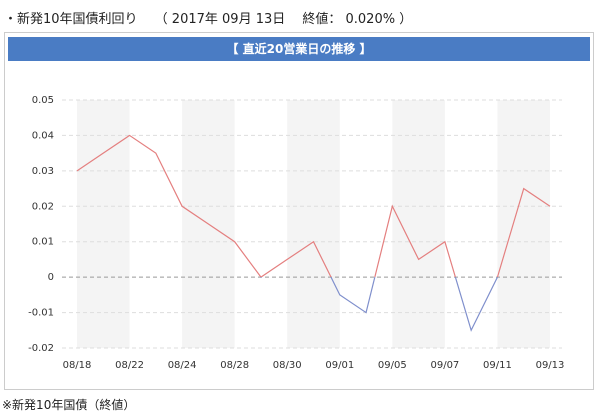  What do you see at coordinates (299, 49) in the screenshot?
I see `panel-title: 【 直近20営業日の推移 】` at bounding box center [299, 49].